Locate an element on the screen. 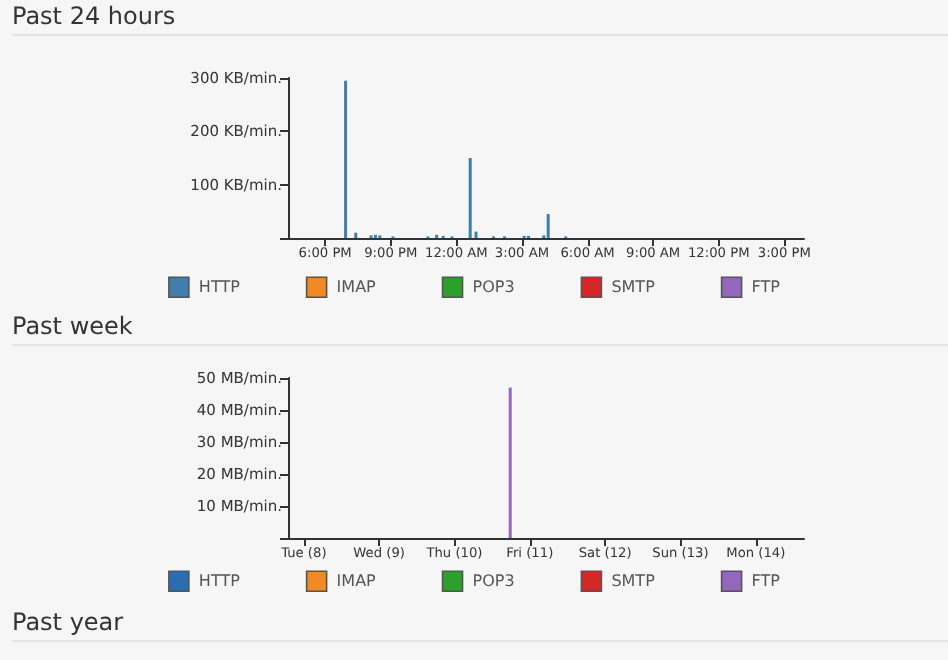 The image size is (948, 660). text: Past 24 hours is located at coordinates (480, 19).